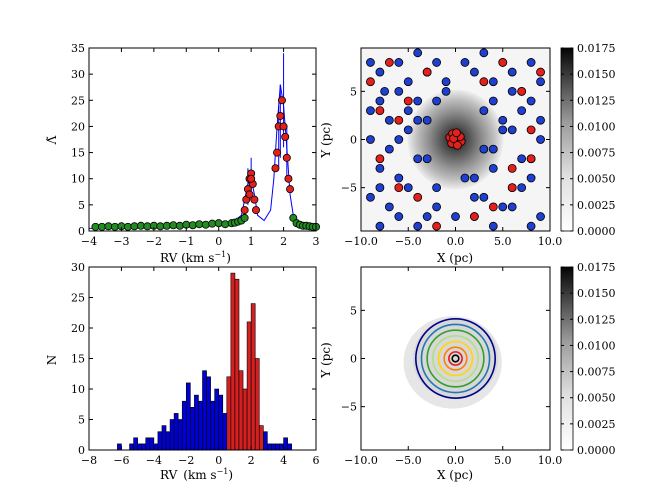 The image size is (664, 498). I want to click on colorbar-tick-label: 0.0025, so click(596, 424).